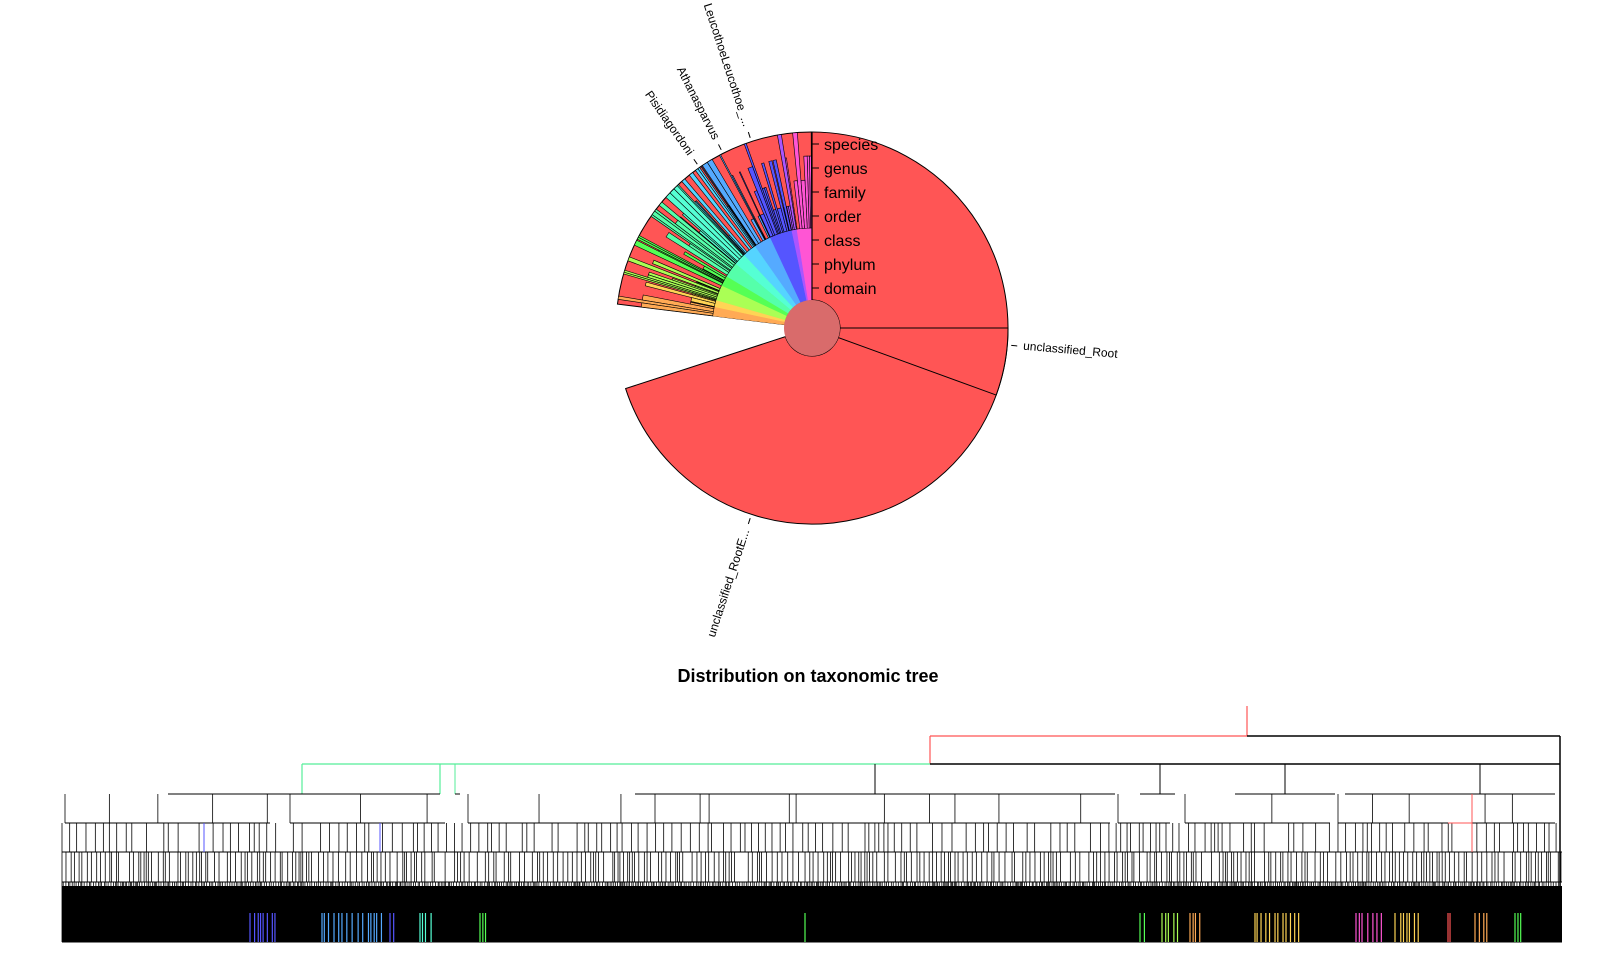 Image resolution: width=1606 pixels, height=979 pixels. I want to click on rank-label-domain: domain, so click(850, 289).